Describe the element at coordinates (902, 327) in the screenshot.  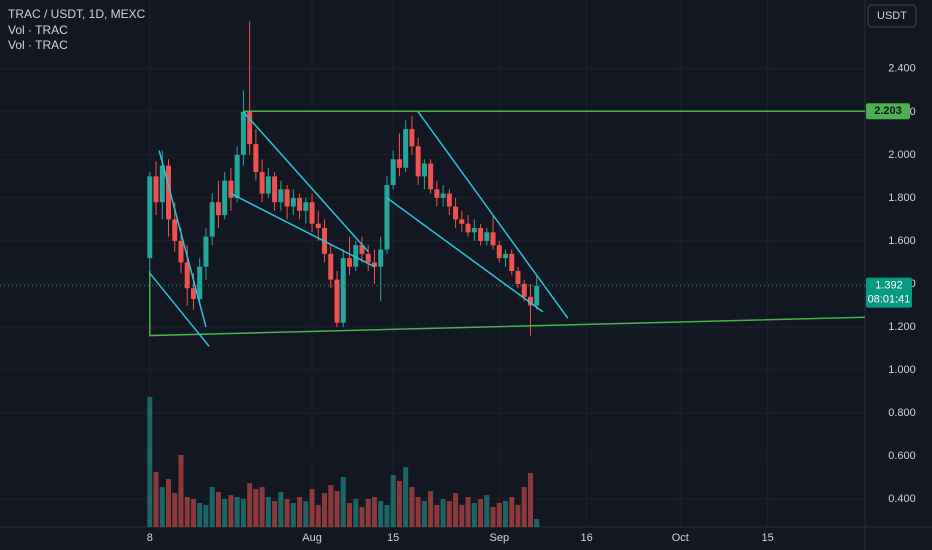
I see `y-tick-label: 1.200` at that location.